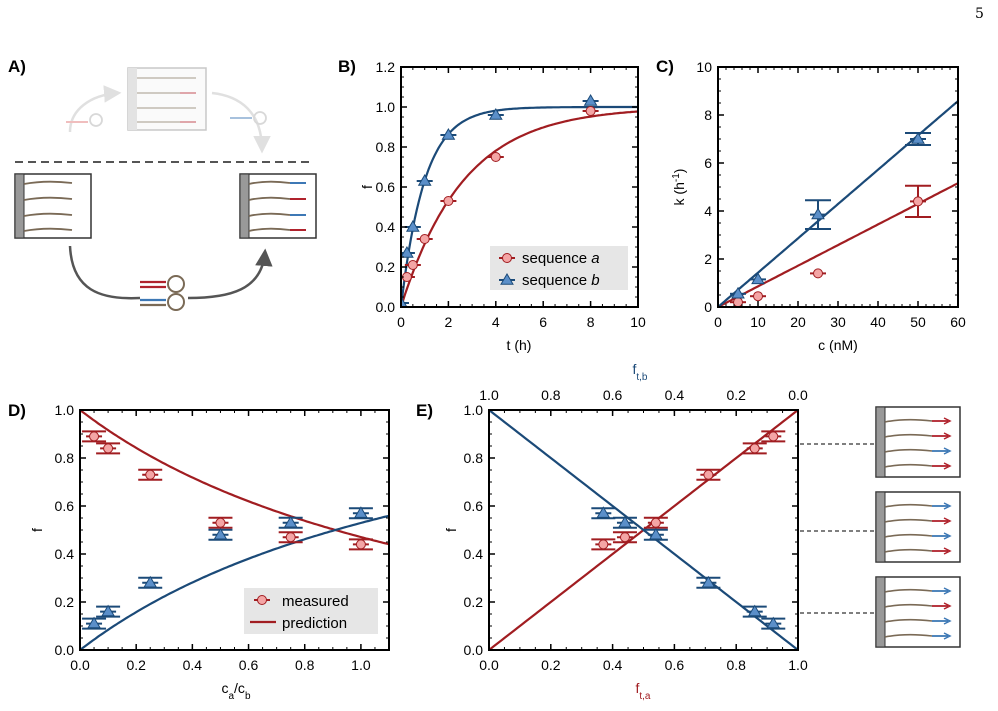 Image resolution: width=998 pixels, height=711 pixels. What do you see at coordinates (708, 115) in the screenshot?
I see `y-tick-label: 8` at bounding box center [708, 115].